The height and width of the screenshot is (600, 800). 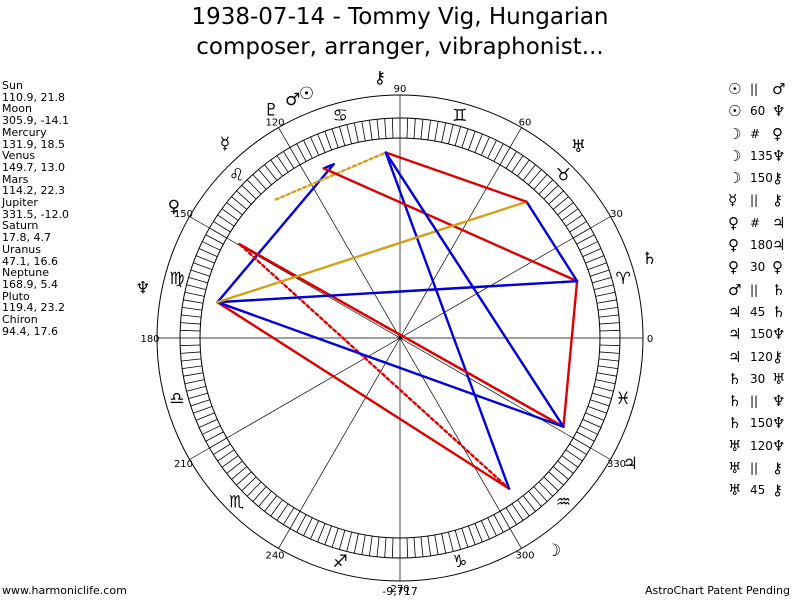 I want to click on aspect-planet-2-icon: ⚷, so click(x=777, y=356).